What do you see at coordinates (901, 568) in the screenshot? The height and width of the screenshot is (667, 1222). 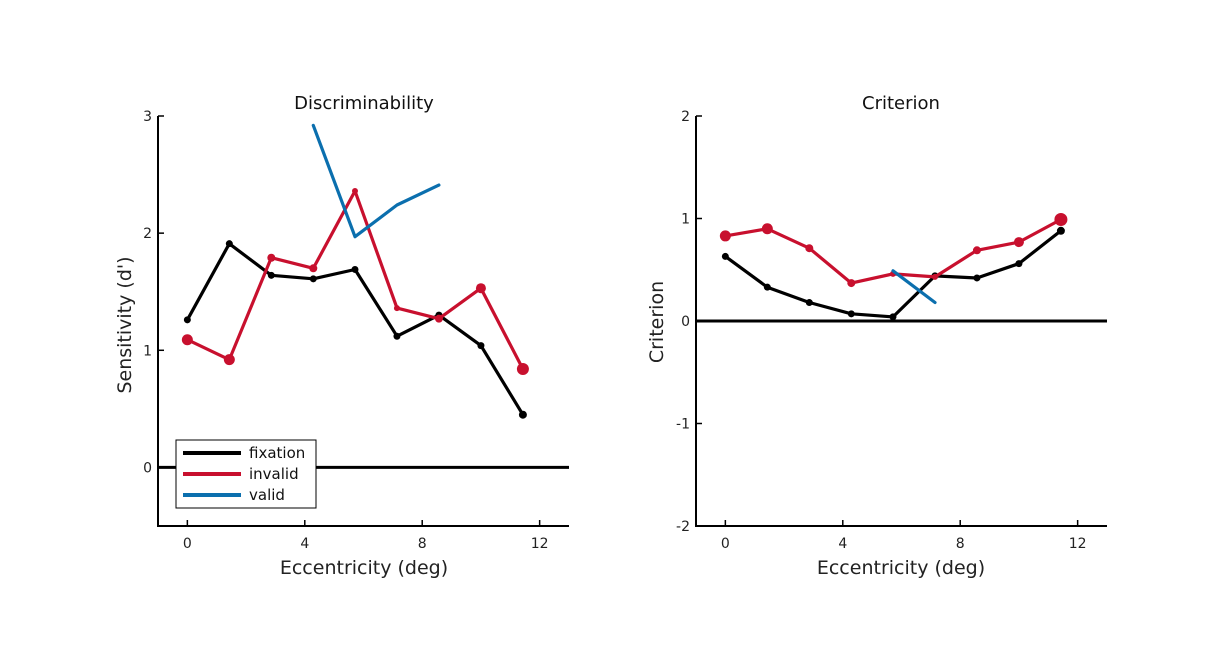 I see `criterion-x-label: Eccentricity (deg)` at bounding box center [901, 568].